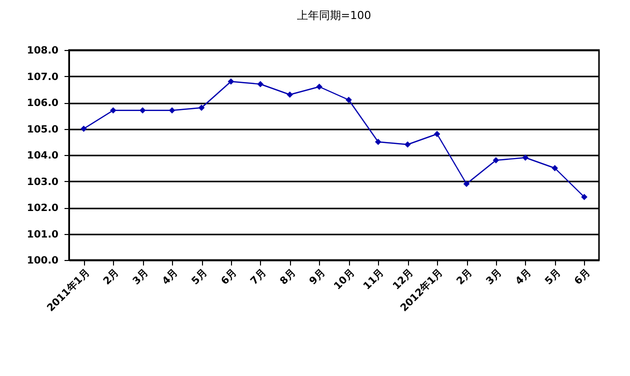 This screenshot has height=376, width=630. Describe the element at coordinates (258, 278) in the screenshot. I see `x-tick-label: 7月` at that location.